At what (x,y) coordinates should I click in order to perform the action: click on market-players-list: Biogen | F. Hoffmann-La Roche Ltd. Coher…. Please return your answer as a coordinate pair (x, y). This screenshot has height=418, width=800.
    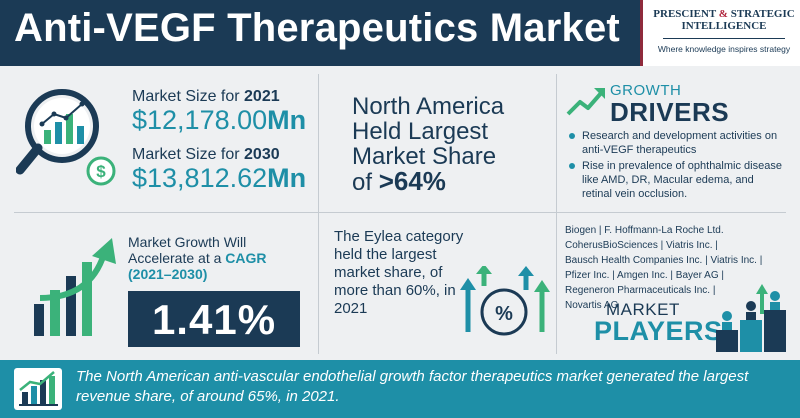
    Looking at the image, I should click on (680, 268).